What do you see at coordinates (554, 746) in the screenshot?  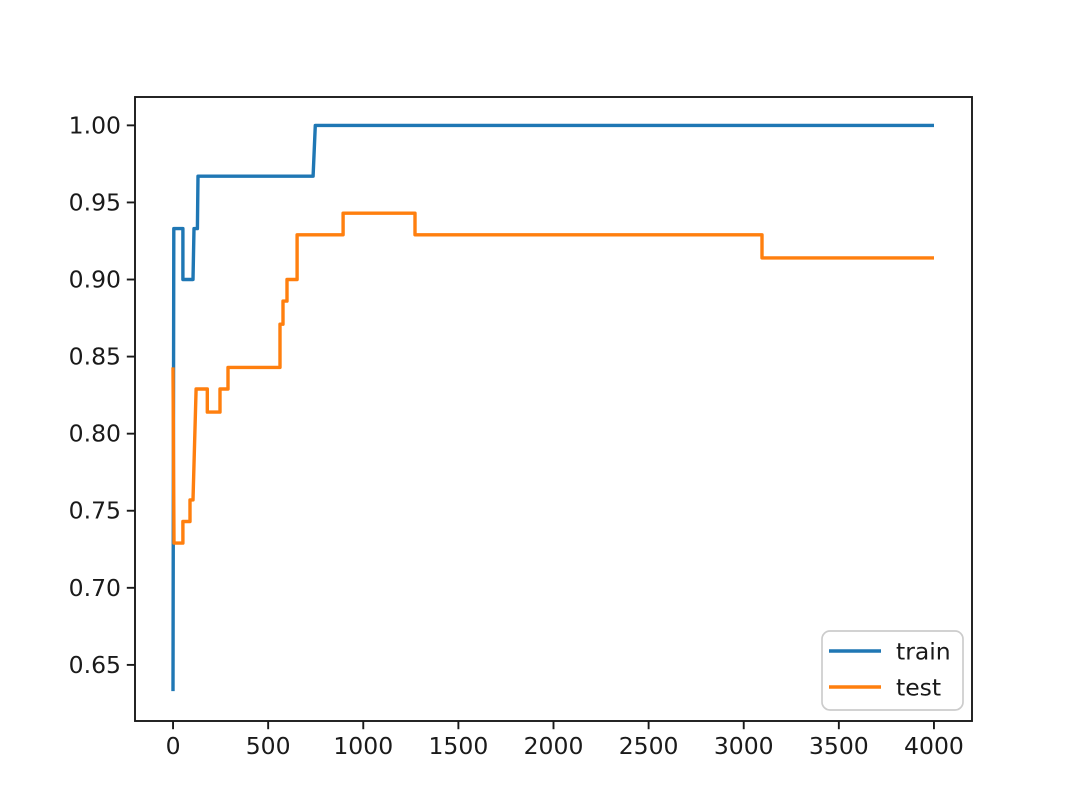 I see `x-tick-label: 2000` at bounding box center [554, 746].